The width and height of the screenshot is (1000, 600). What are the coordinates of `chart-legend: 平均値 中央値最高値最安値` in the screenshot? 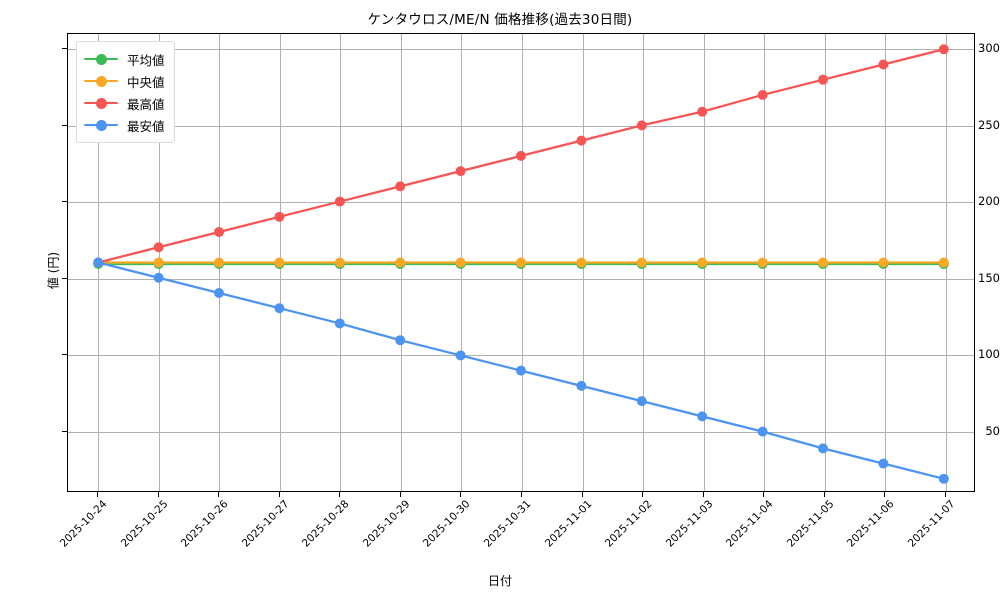 It's located at (125, 92).